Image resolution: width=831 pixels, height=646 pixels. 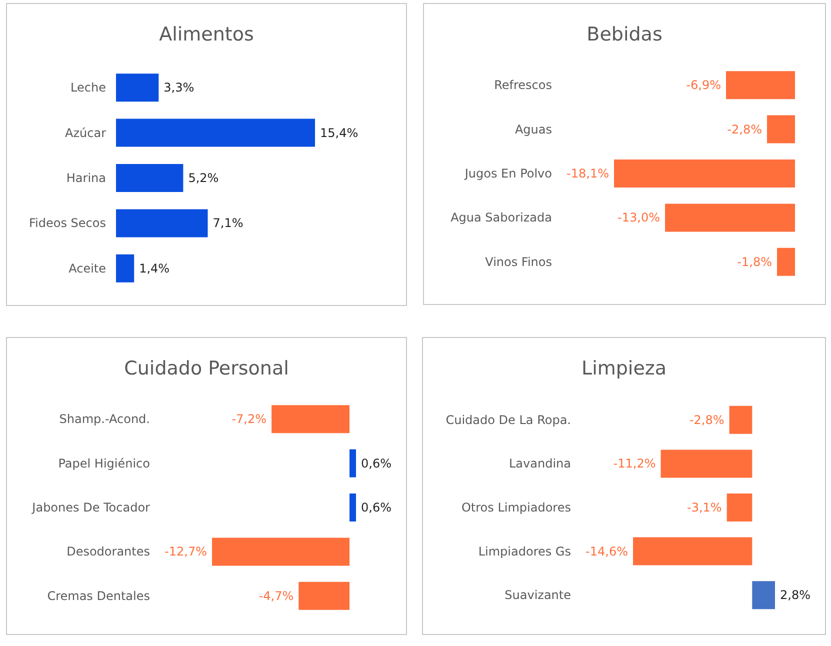 What do you see at coordinates (587, 173) in the screenshot?
I see `data-label: -18,1%` at bounding box center [587, 173].